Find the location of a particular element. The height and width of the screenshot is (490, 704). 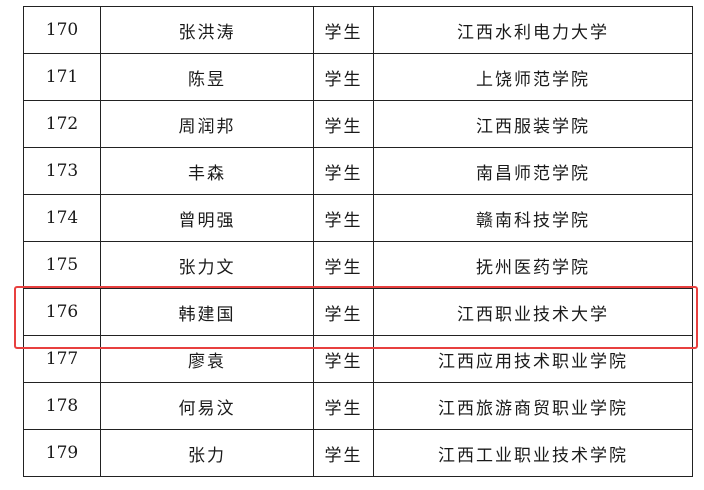

table-row: 174 曾明强 学生 赣南科技学院 is located at coordinates (358, 218).